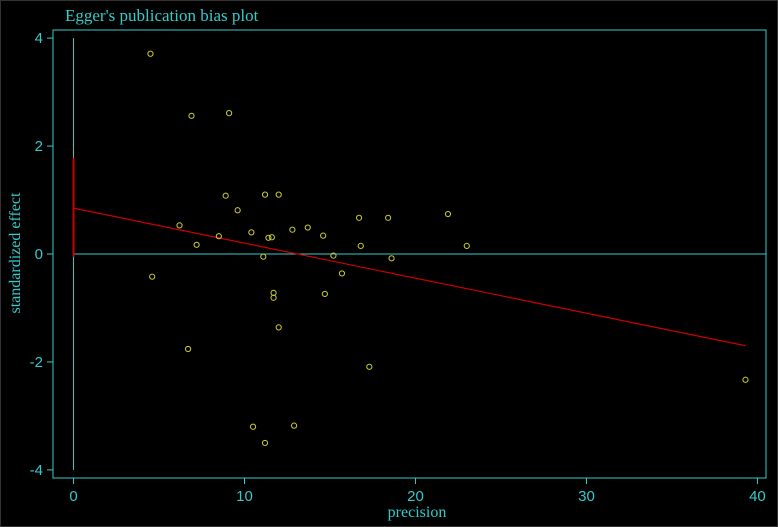  Describe the element at coordinates (417, 512) in the screenshot. I see `x-axis-label: precision` at that location.